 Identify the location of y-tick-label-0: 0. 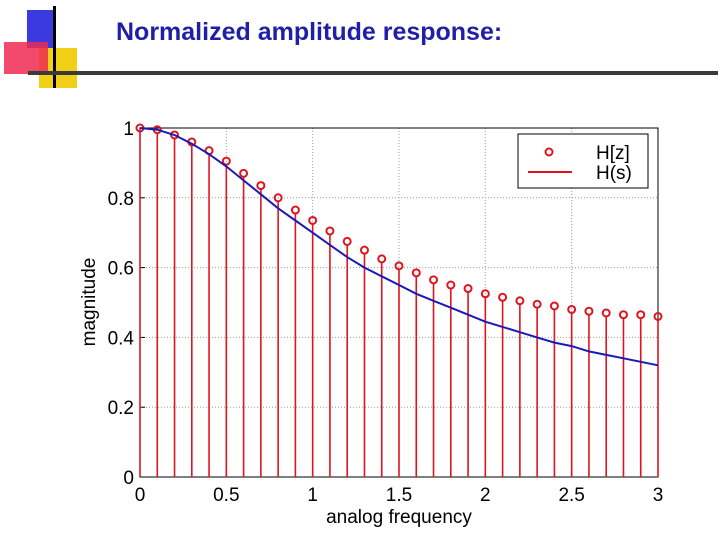
(128, 478).